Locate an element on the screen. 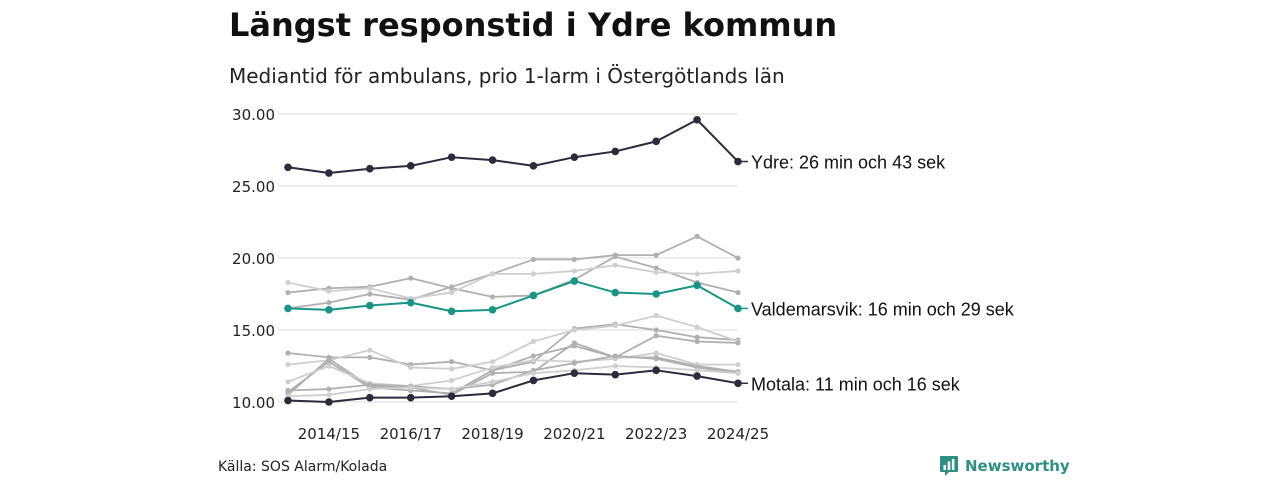 This screenshot has height=480, width=1280. brand-logo: Newsworthy is located at coordinates (1004, 466).